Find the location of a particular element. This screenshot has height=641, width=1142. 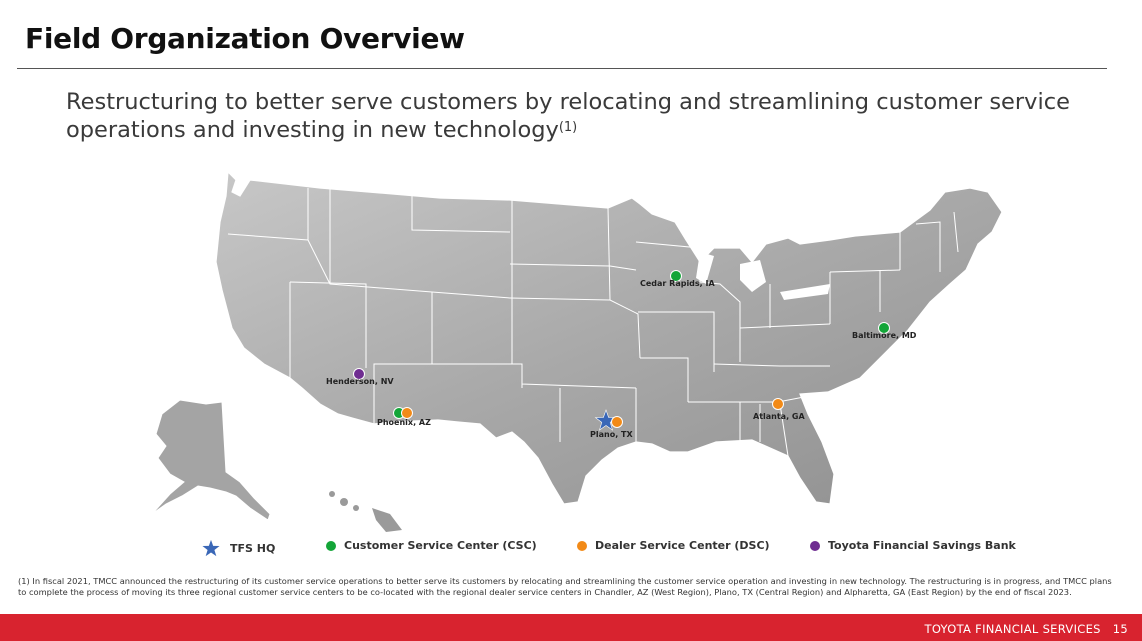

legend-item-bank: Toyota Financial Savings Bank is located at coordinates (913, 545).